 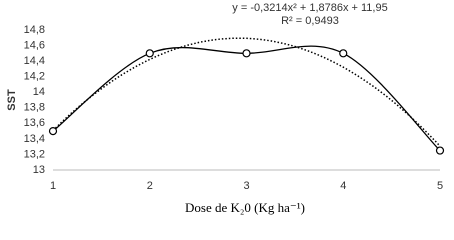 I want to click on x-tick-label: 5, so click(x=440, y=186).